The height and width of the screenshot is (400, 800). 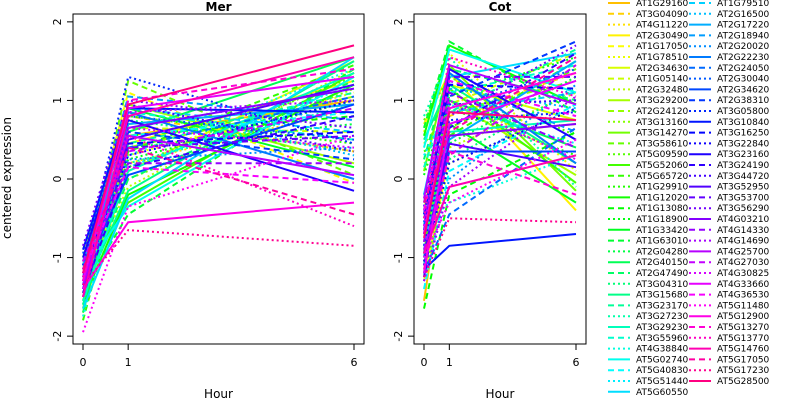 What do you see at coordinates (743, 166) in the screenshot?
I see `legend-label: AT3G24190` at bounding box center [743, 166].